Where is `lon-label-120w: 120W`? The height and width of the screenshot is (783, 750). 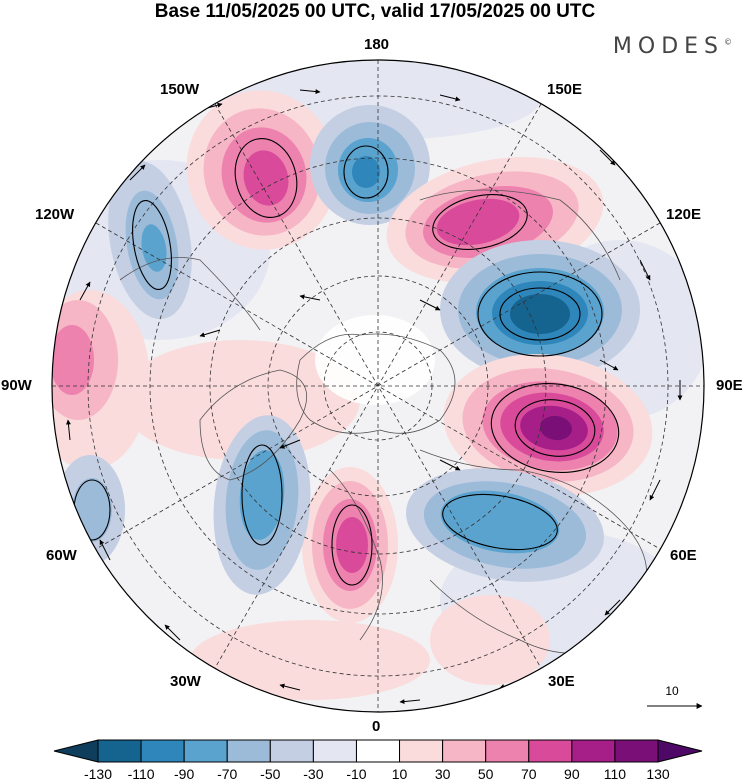 lon-label-120w: 120W is located at coordinates (55, 214).